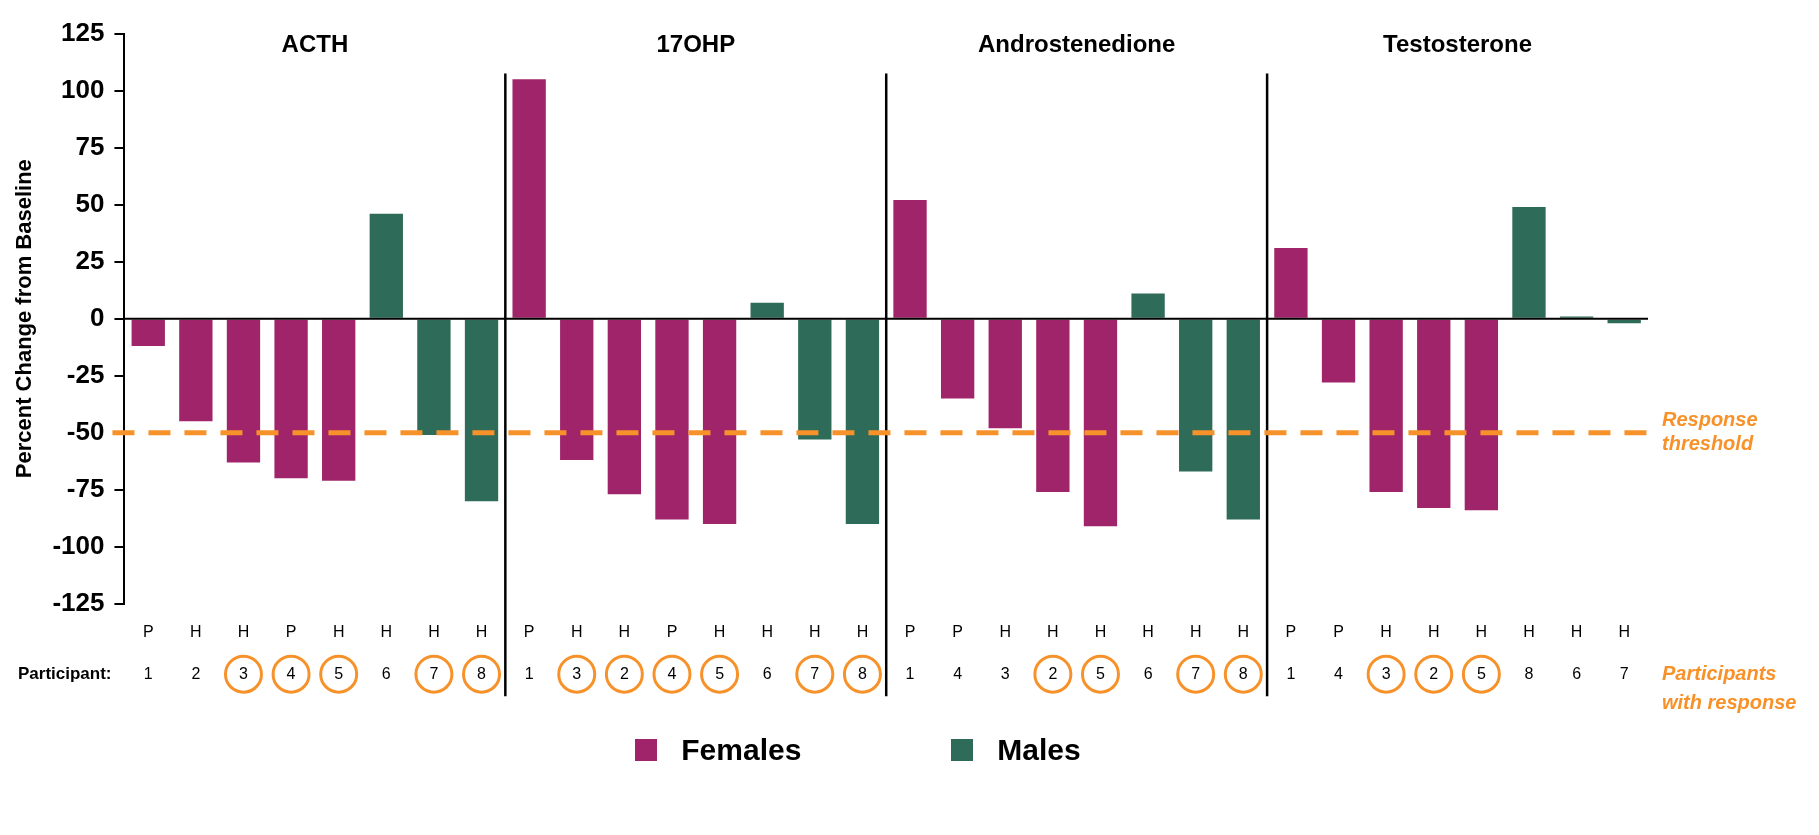 The width and height of the screenshot is (1819, 835). Describe the element at coordinates (85, 487) in the screenshot. I see `y-tick-label: -75` at that location.